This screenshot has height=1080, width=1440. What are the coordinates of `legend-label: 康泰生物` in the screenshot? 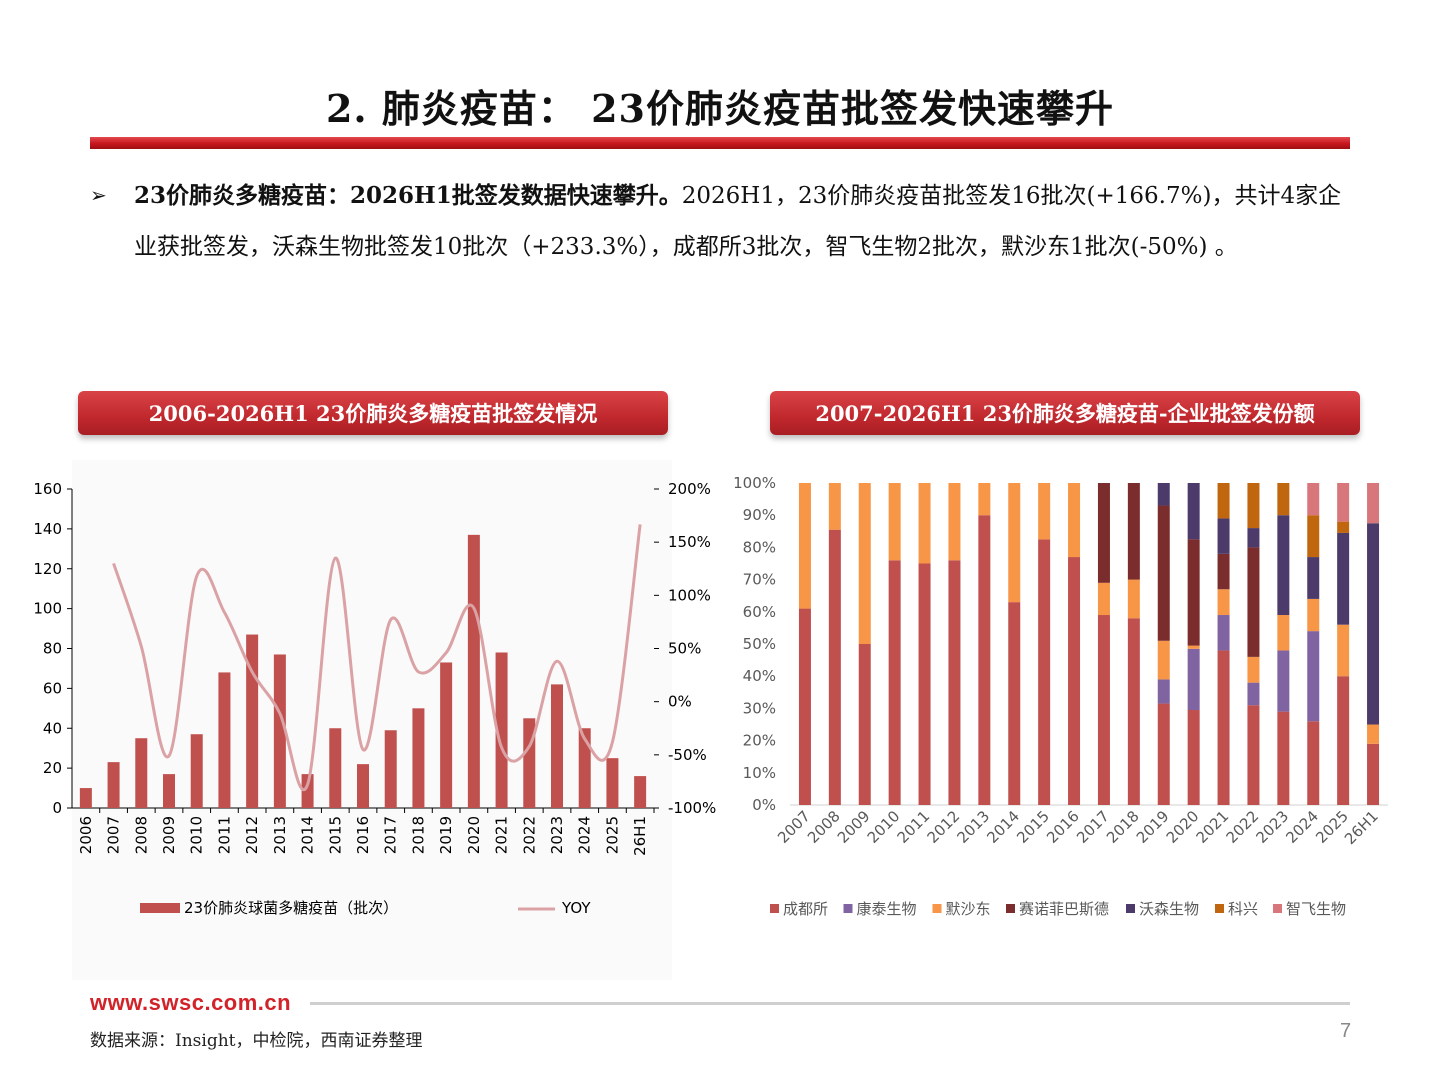 It's located at (887, 909).